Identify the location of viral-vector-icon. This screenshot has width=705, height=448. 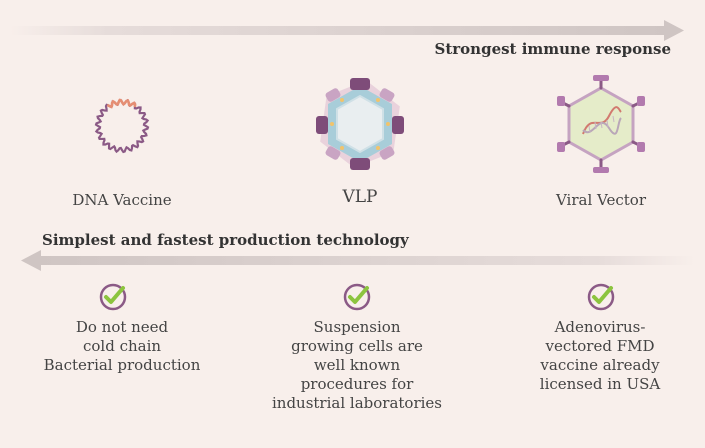
(601, 124).